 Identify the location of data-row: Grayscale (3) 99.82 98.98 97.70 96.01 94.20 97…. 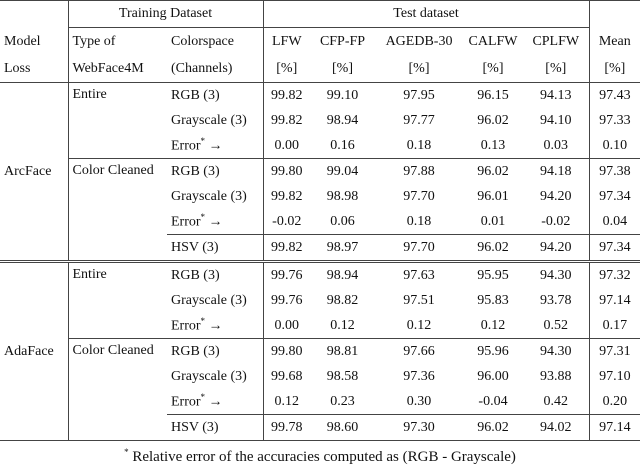
(320, 196).